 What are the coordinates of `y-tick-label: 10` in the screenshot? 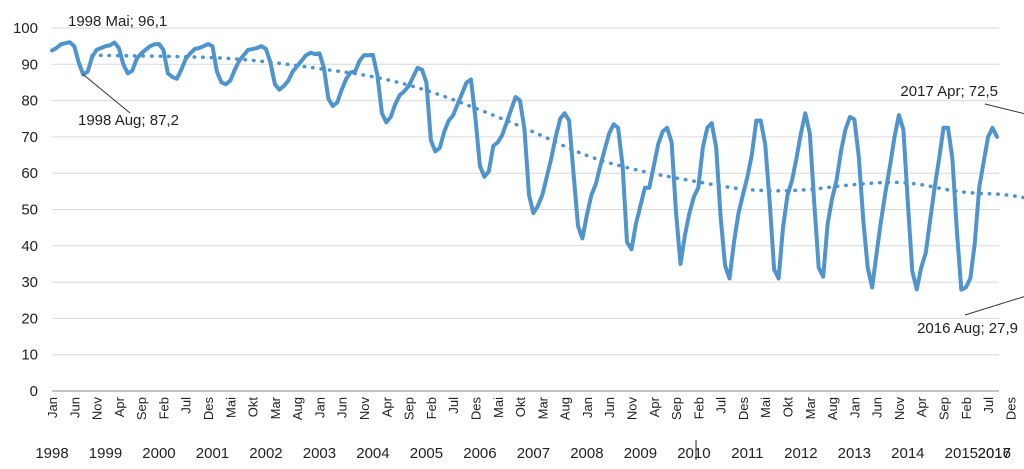 It's located at (29, 355).